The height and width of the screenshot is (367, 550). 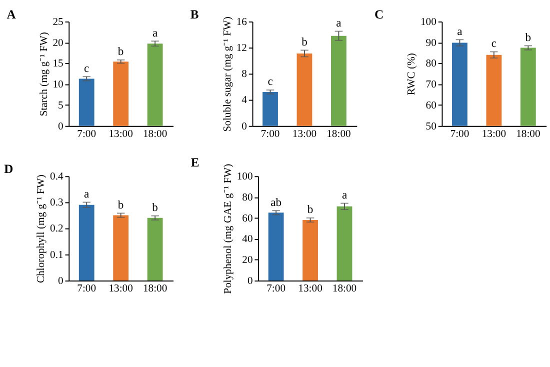 I want to click on chart-title: B, so click(x=195, y=15).